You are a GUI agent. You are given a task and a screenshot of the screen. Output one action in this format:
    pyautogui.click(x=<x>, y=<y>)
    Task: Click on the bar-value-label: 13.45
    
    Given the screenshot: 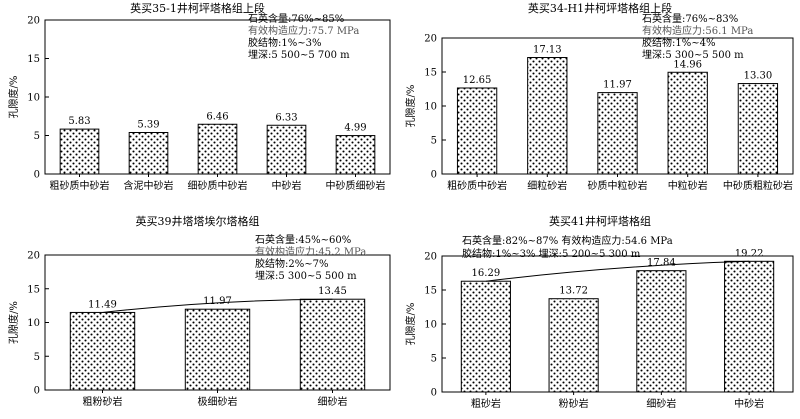 What is the action you would take?
    pyautogui.click(x=332, y=291)
    